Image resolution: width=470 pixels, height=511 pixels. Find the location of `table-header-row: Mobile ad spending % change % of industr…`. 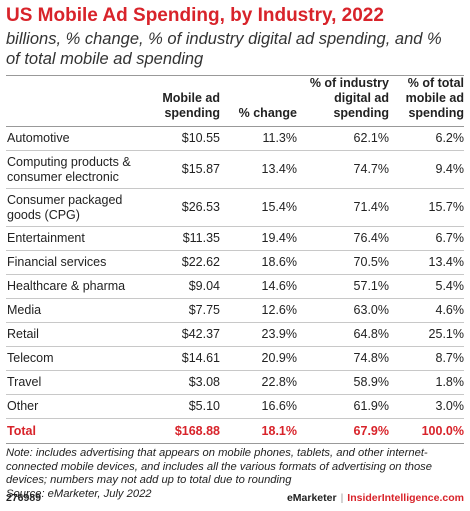

table-header-row: Mobile ad spending % change % of industr… is located at coordinates (235, 101).